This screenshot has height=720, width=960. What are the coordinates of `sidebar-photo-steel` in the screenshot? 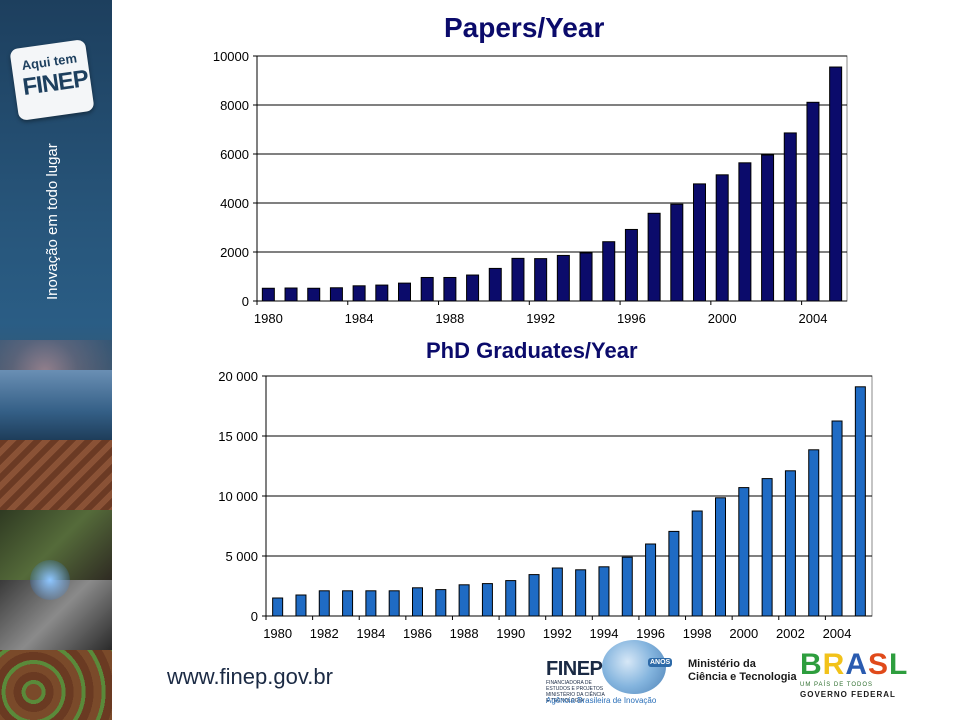 It's located at (56, 475).